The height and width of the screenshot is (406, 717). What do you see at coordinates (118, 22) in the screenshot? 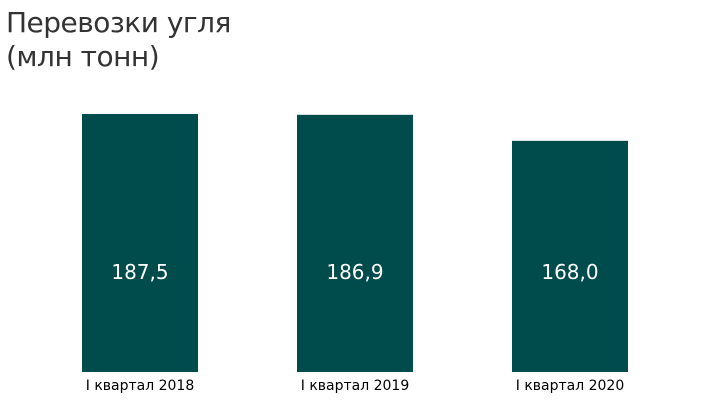
I see `chart-title-line-1: Перевозки угля` at bounding box center [118, 22].